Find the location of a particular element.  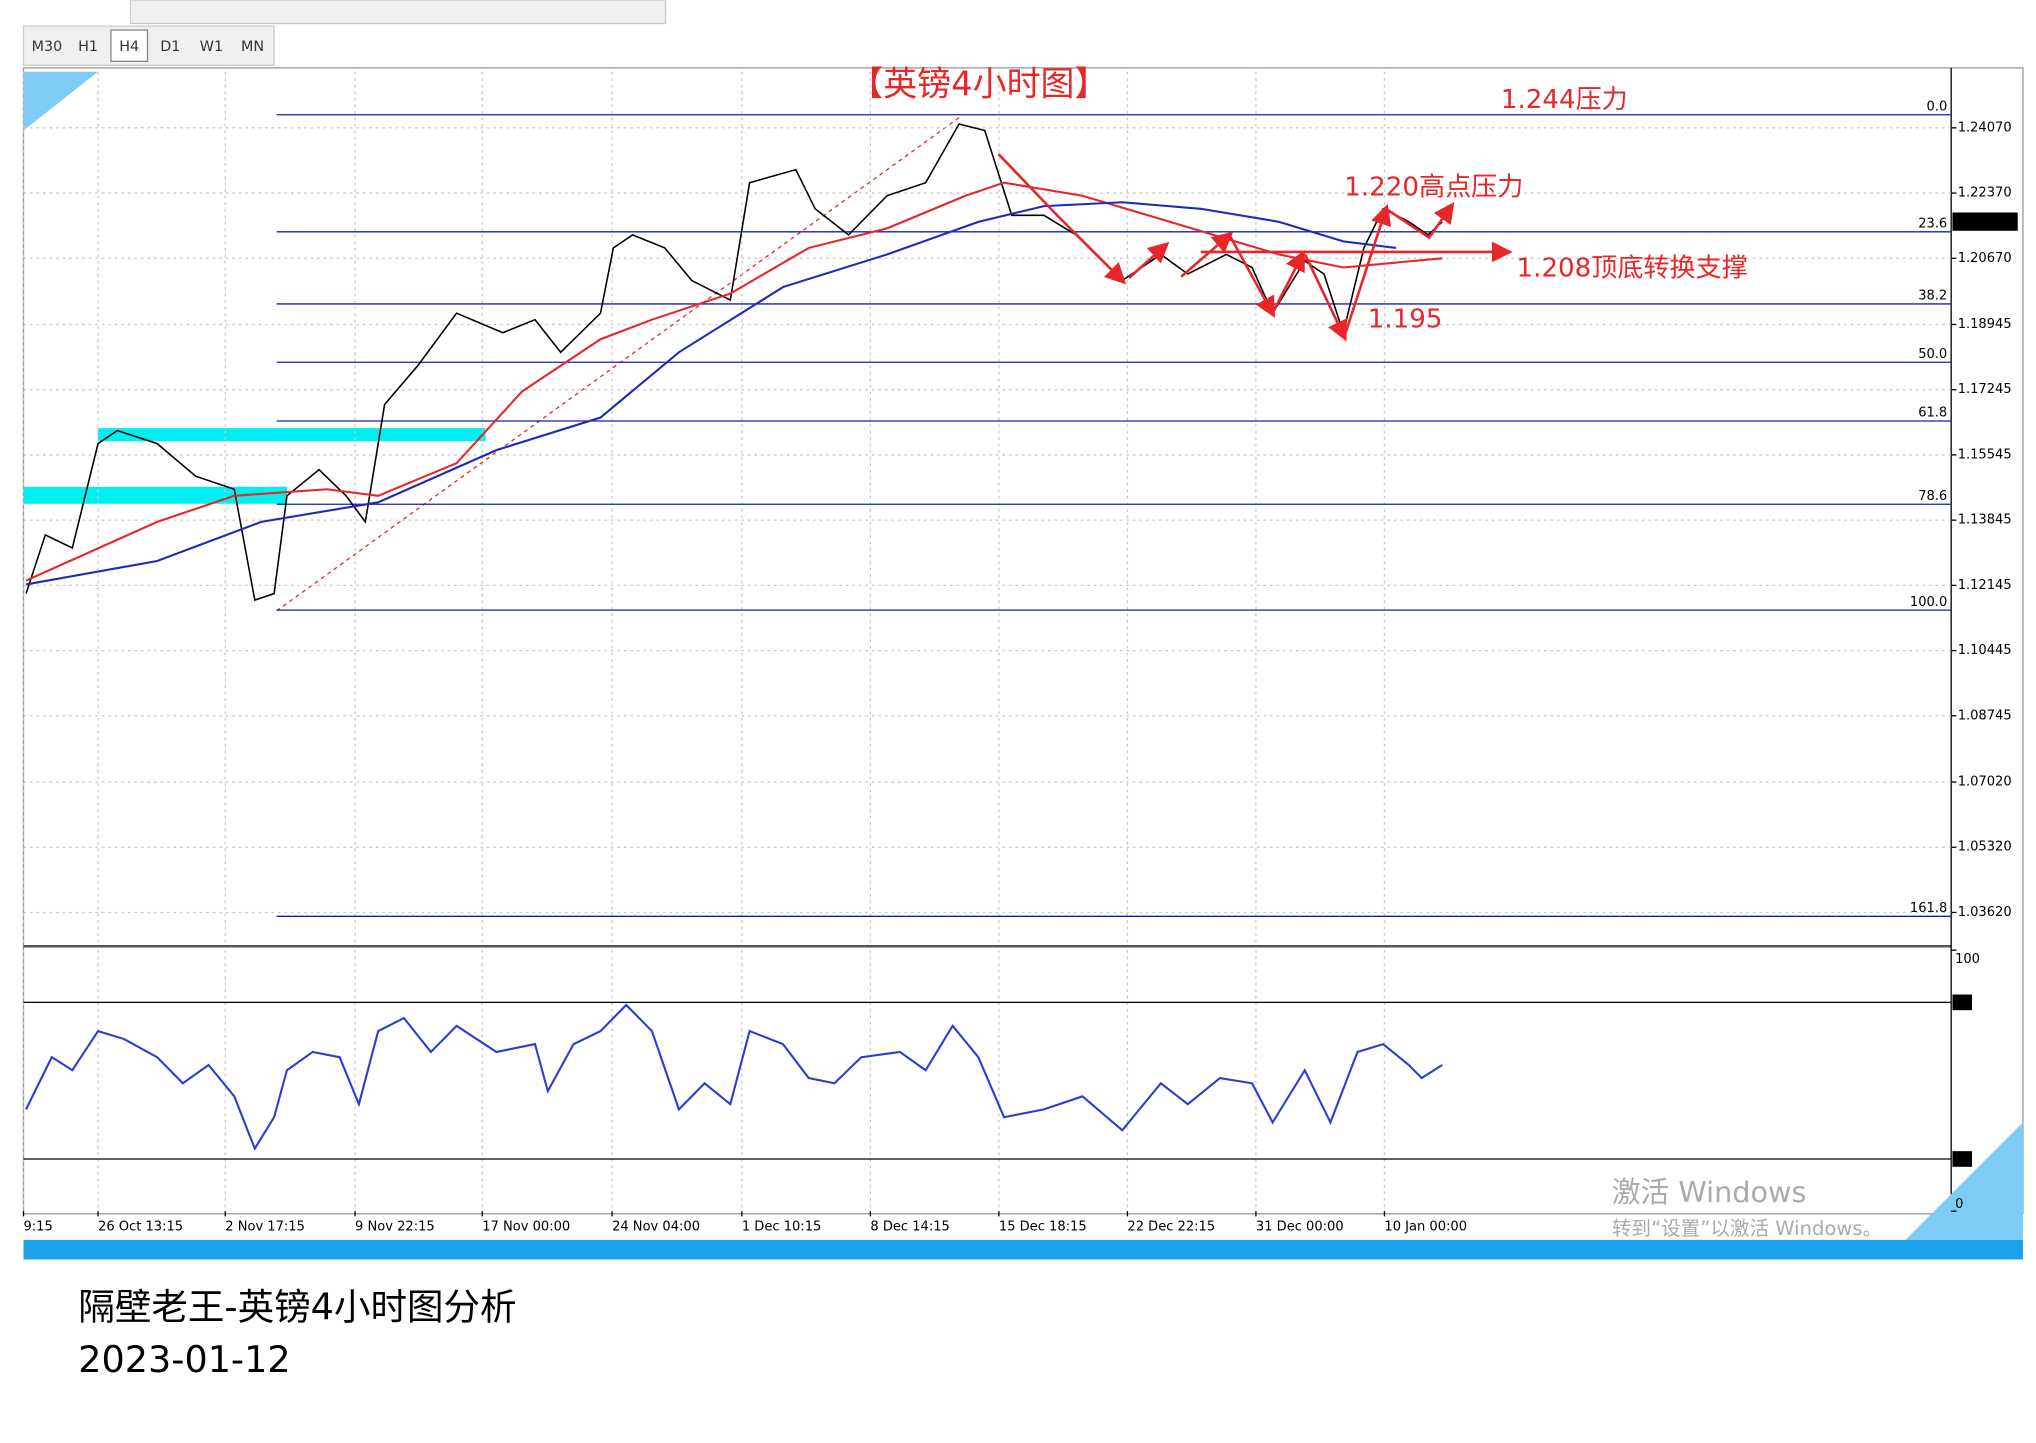

watermark-title: 激活 Windows is located at coordinates (1709, 1192).